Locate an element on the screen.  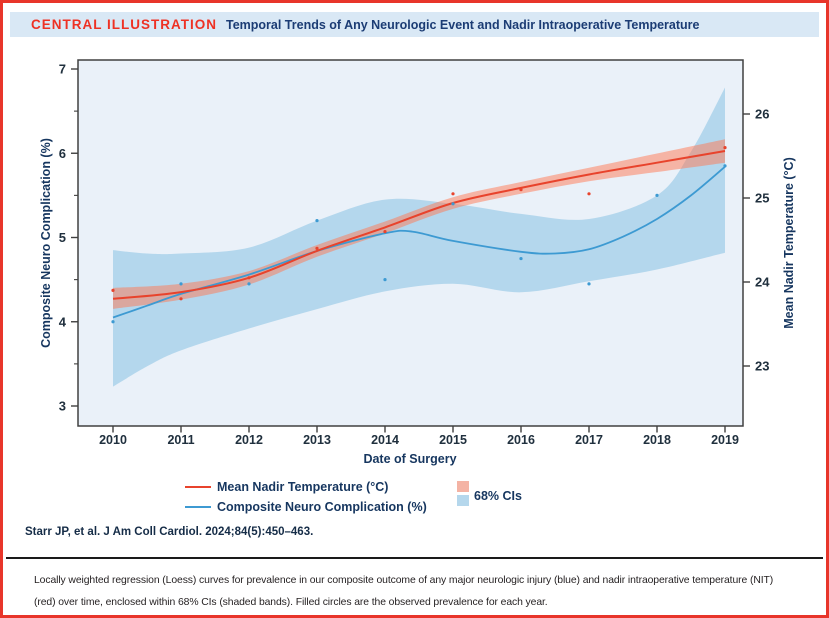
tick-label: 24 is located at coordinates (762, 282).